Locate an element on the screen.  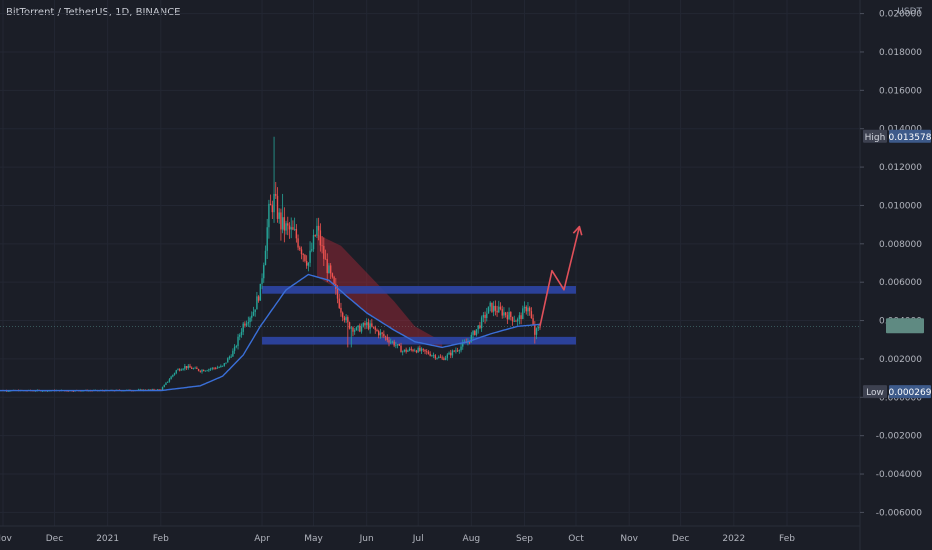
x-tick-label: Jun is located at coordinates (366, 539).